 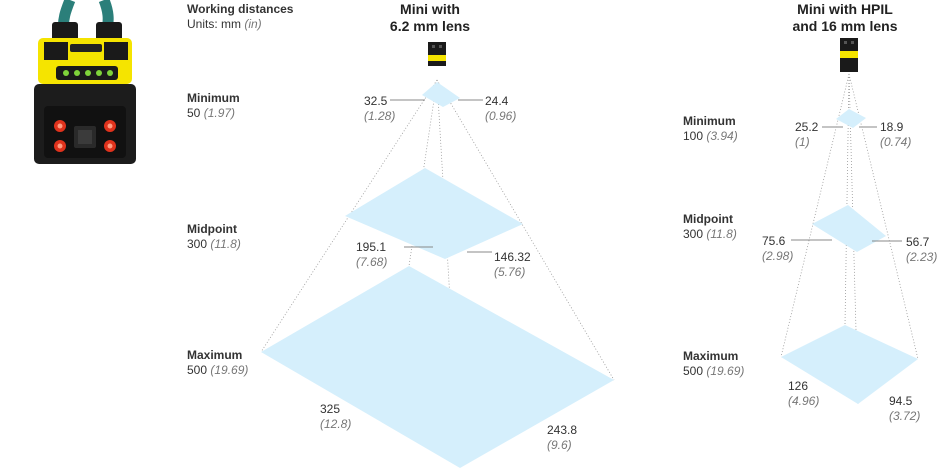 I want to click on left-distance-maximum: Maximum 500 (19.69), so click(x=218, y=362).